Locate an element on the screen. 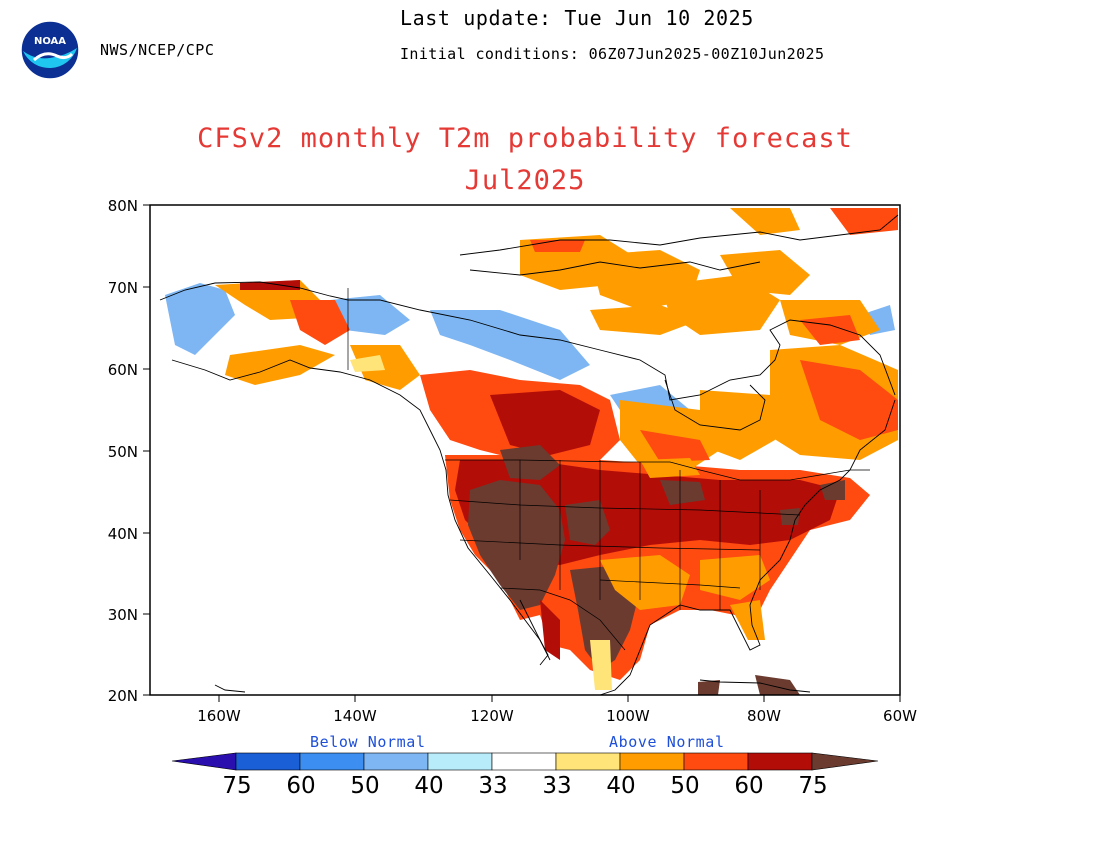 The image size is (1100, 850). above-normal-label: Above Normal is located at coordinates (667, 742).